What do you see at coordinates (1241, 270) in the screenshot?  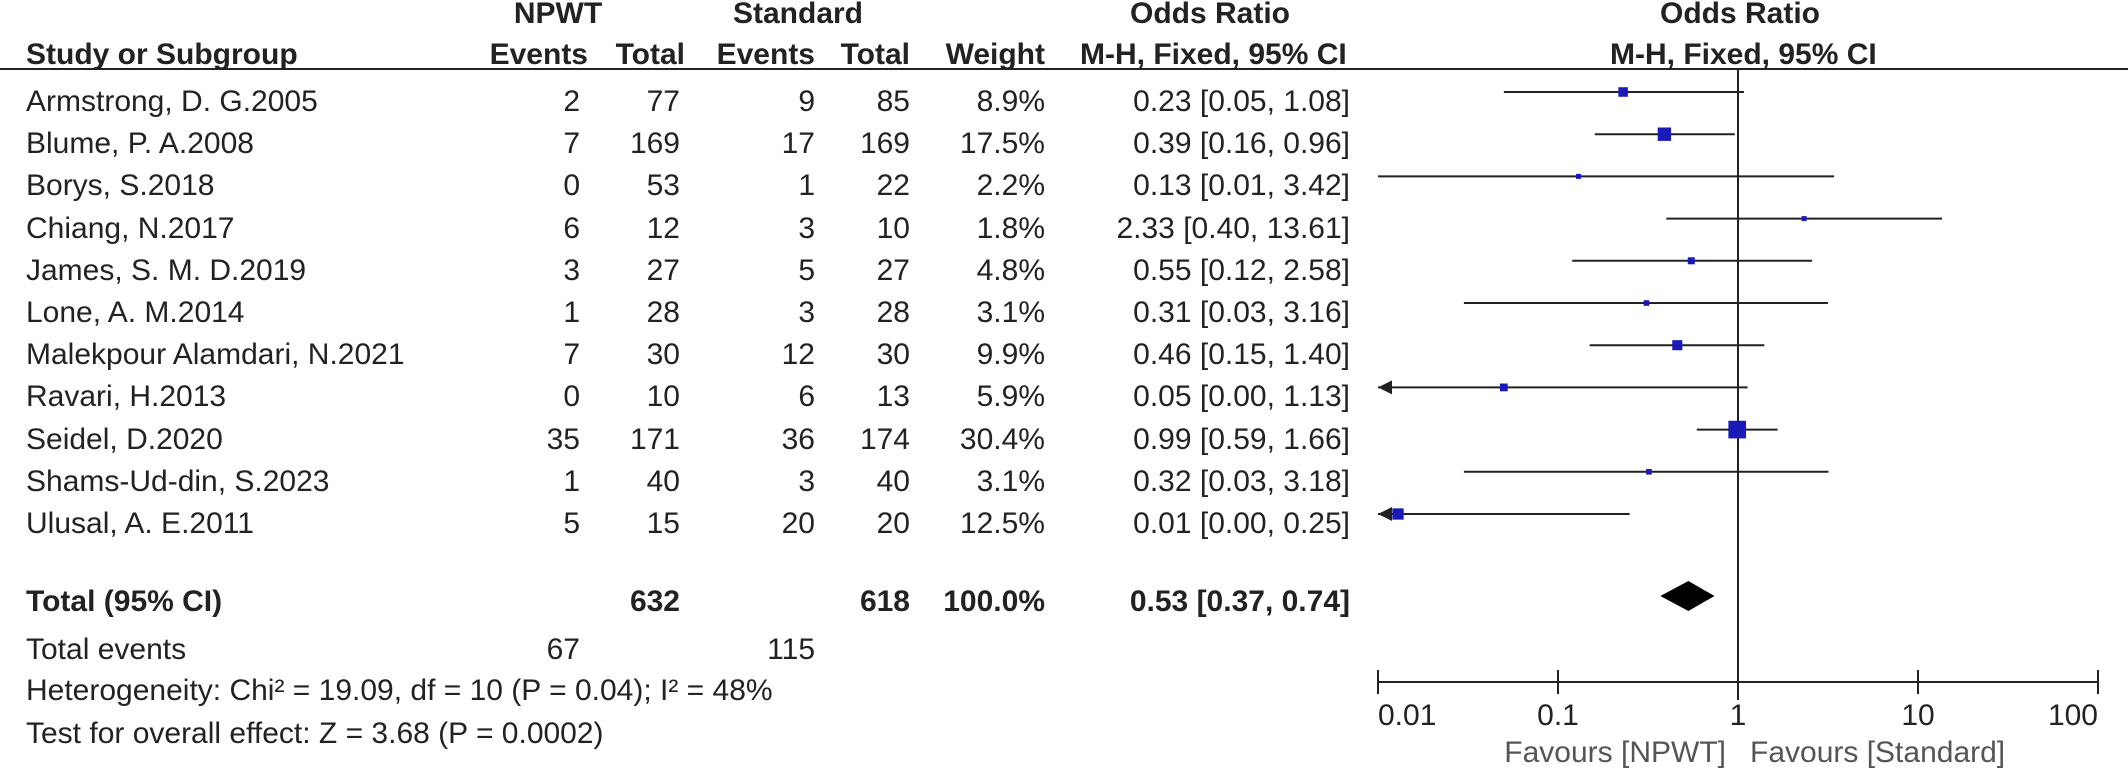 I see `study-ci: 0.55 [0.12, 2.58]` at bounding box center [1241, 270].